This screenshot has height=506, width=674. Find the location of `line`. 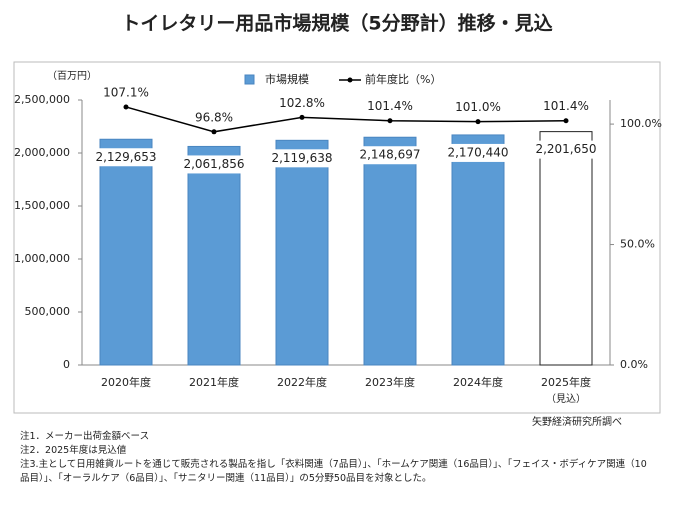

line is located at coordinates (346, 119).